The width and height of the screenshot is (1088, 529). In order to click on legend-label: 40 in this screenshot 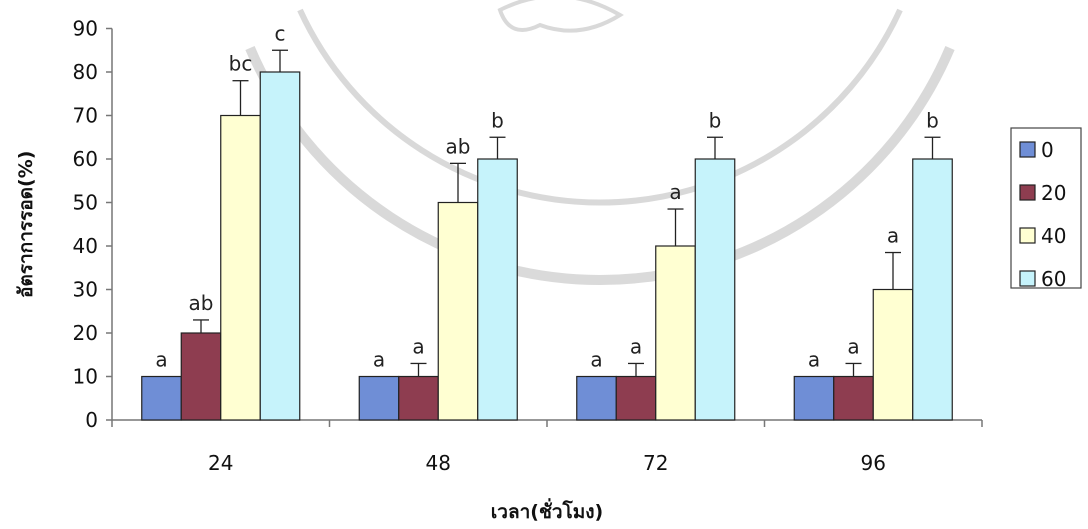, I will do `click(1053, 236)`.